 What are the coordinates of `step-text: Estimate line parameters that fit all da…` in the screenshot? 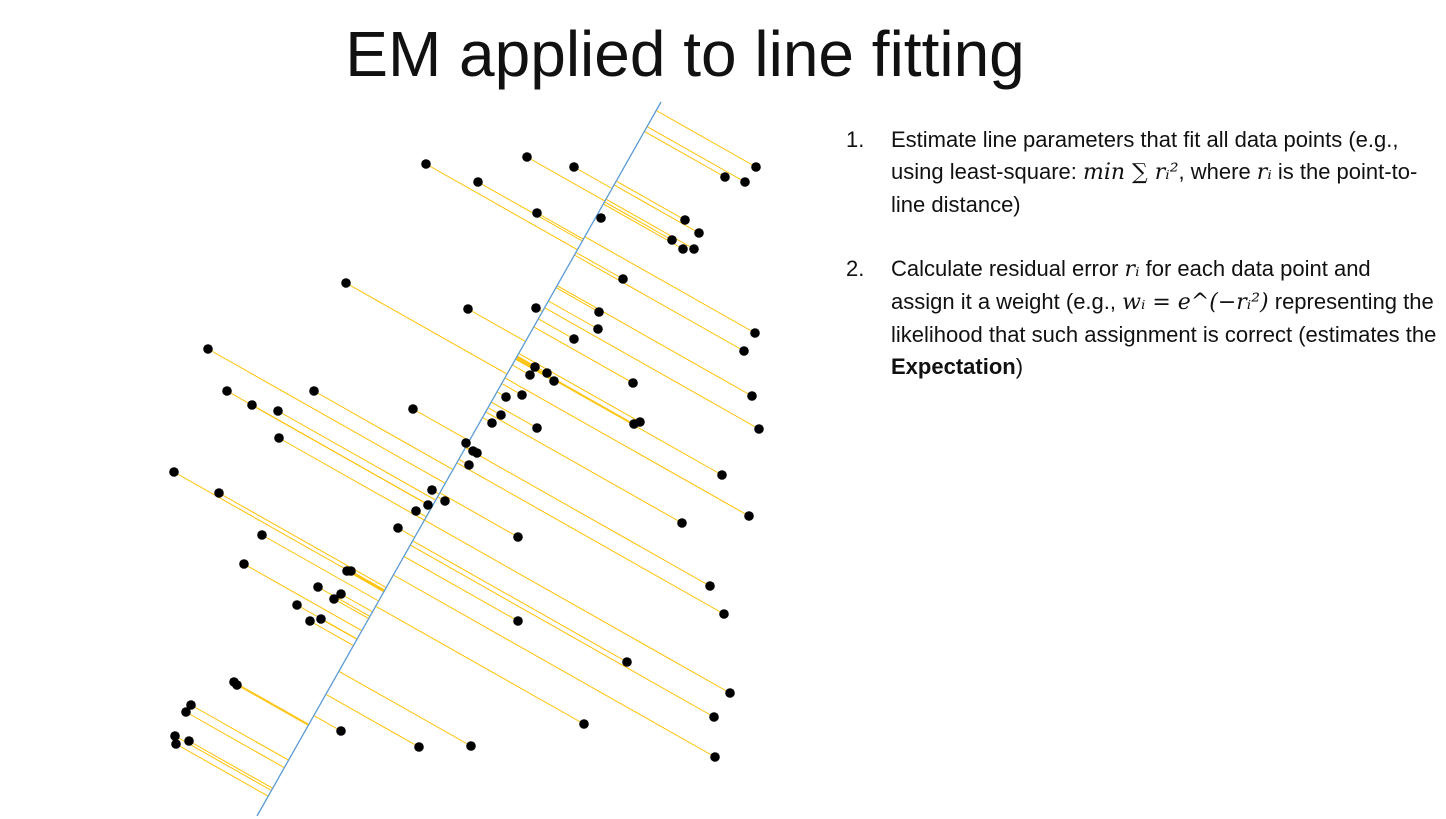 It's located at (1145, 155).